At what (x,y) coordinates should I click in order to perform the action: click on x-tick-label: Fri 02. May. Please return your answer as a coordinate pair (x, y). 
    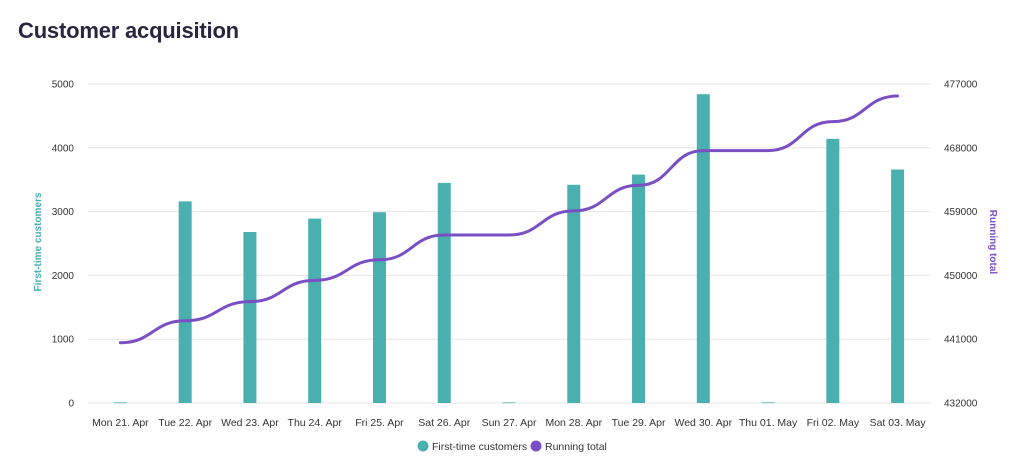
    Looking at the image, I should click on (833, 423).